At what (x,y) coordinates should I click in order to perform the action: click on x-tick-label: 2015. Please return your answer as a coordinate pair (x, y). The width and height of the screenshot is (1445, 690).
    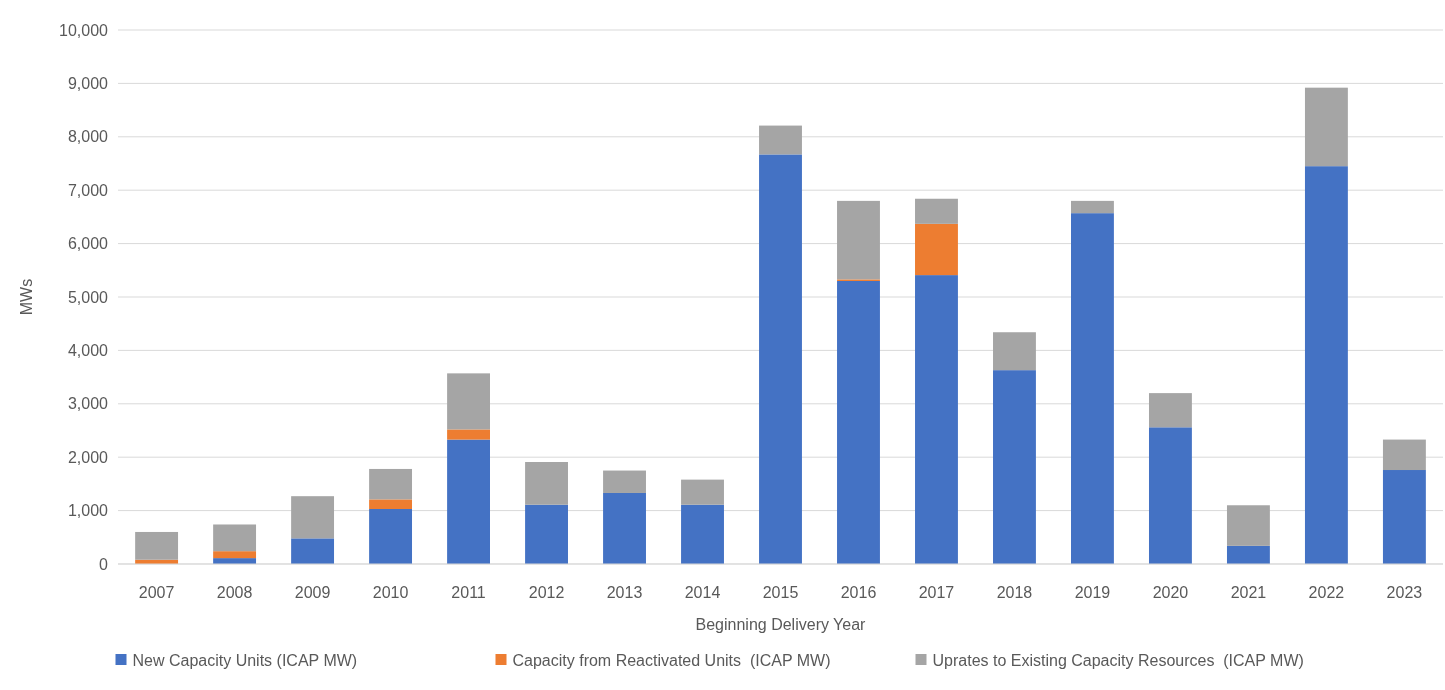
    Looking at the image, I should click on (780, 592).